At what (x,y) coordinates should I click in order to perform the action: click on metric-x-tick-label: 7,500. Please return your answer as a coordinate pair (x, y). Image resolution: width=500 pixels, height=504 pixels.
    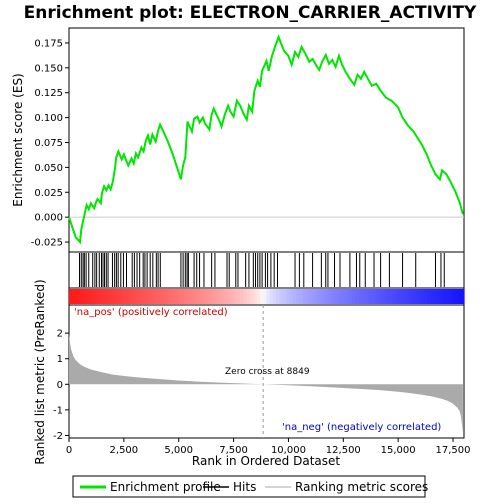
    Looking at the image, I should click on (233, 450).